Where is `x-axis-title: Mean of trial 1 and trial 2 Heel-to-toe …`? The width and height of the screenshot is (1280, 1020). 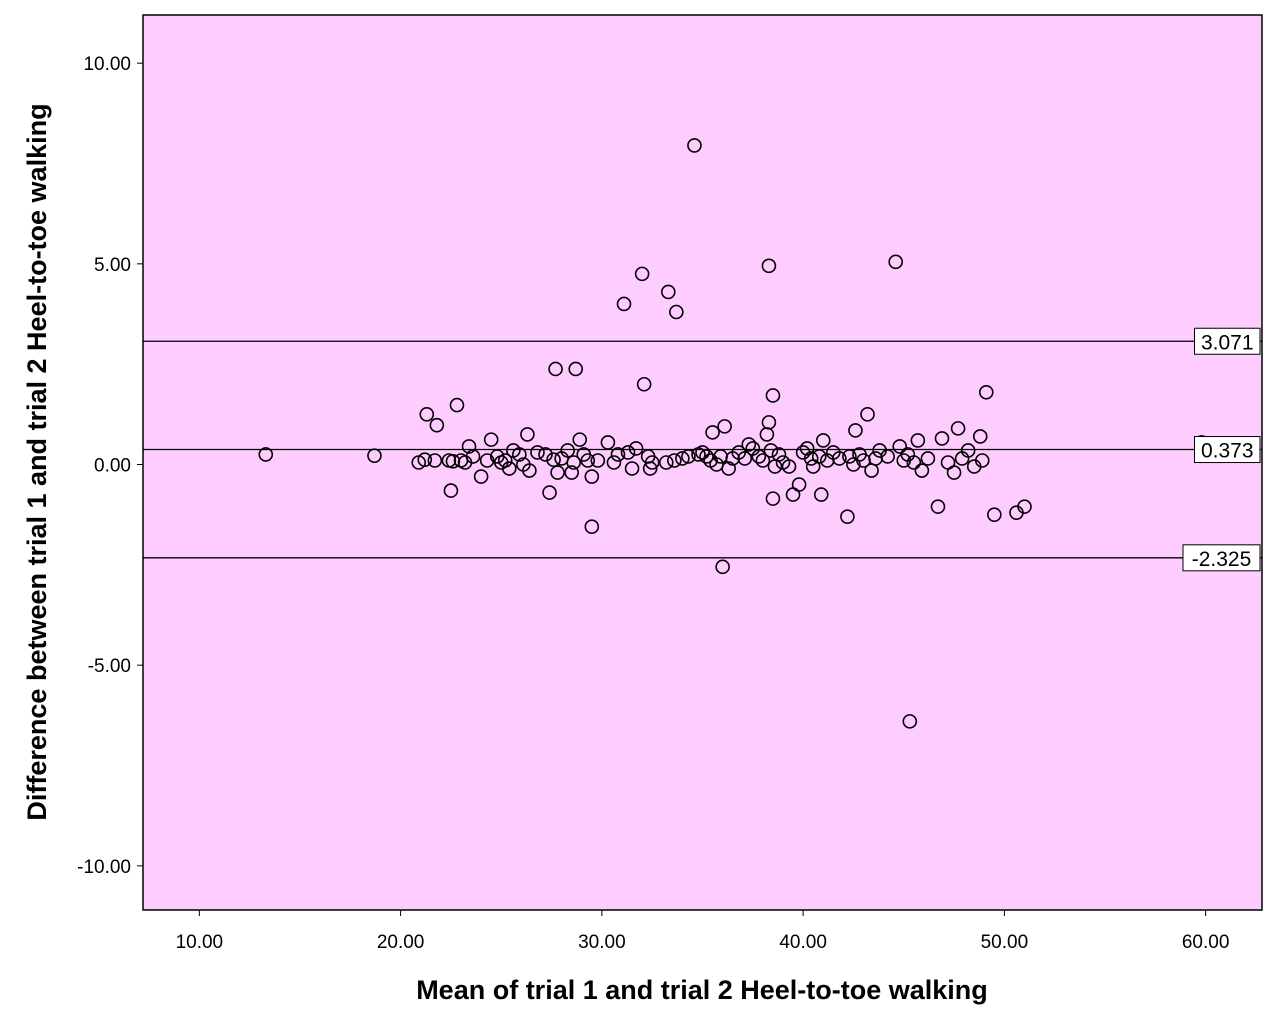
x-axis-title: Mean of trial 1 and trial 2 Heel-to-toe … is located at coordinates (702, 990).